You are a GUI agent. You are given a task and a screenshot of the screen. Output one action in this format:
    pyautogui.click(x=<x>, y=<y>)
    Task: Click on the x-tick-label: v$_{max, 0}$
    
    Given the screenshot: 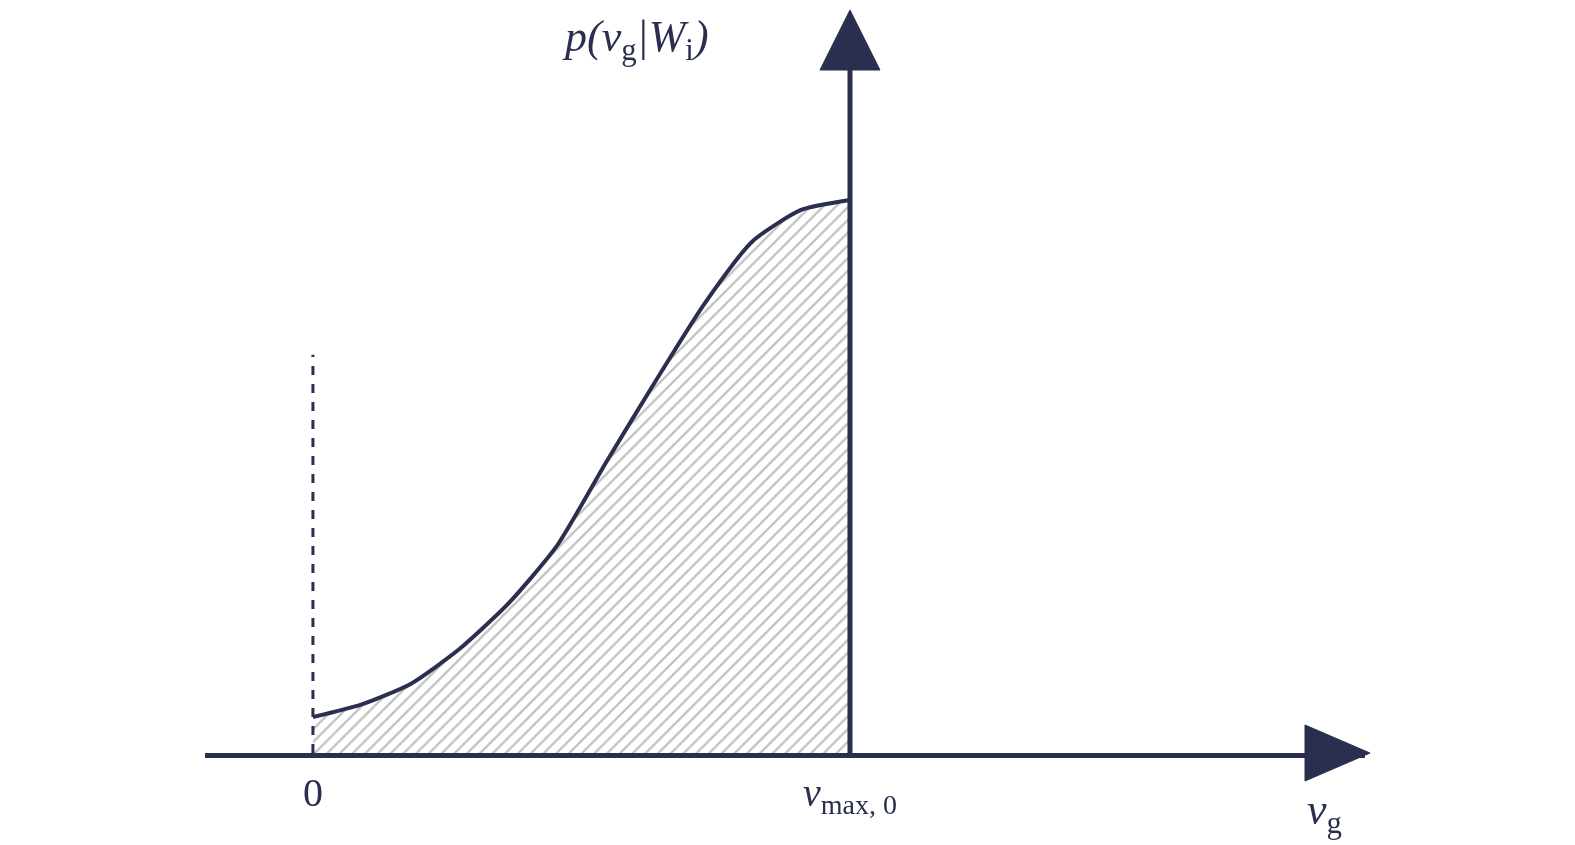 What is the action you would take?
    pyautogui.click(x=849, y=795)
    